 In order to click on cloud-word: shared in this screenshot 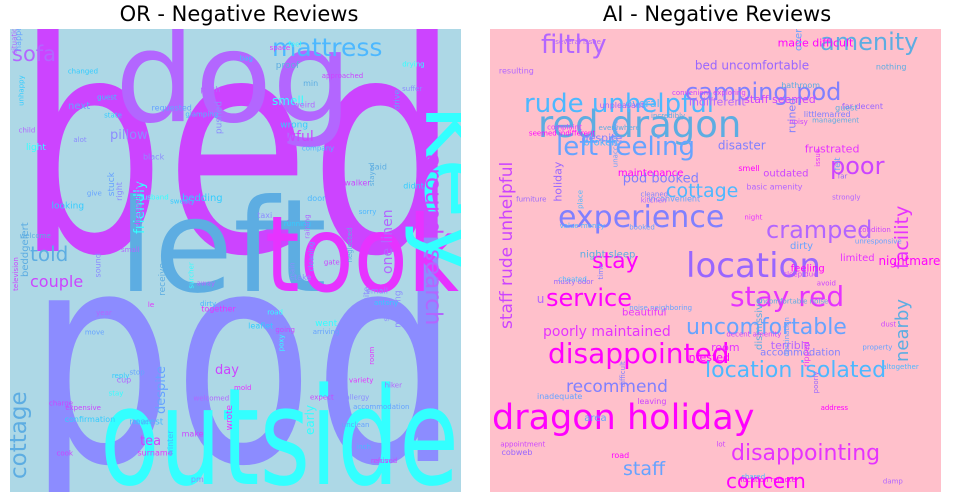, I will do `click(753, 477)`.